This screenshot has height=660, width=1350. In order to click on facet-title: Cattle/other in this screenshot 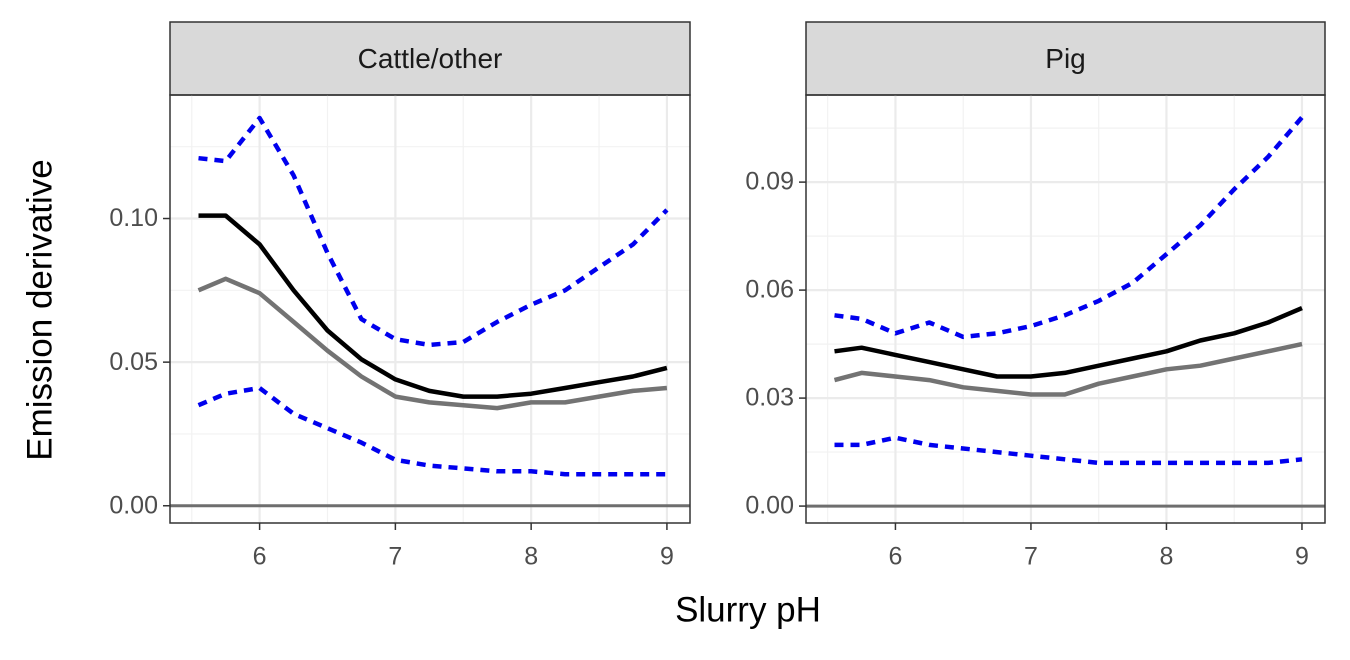, I will do `click(430, 58)`.